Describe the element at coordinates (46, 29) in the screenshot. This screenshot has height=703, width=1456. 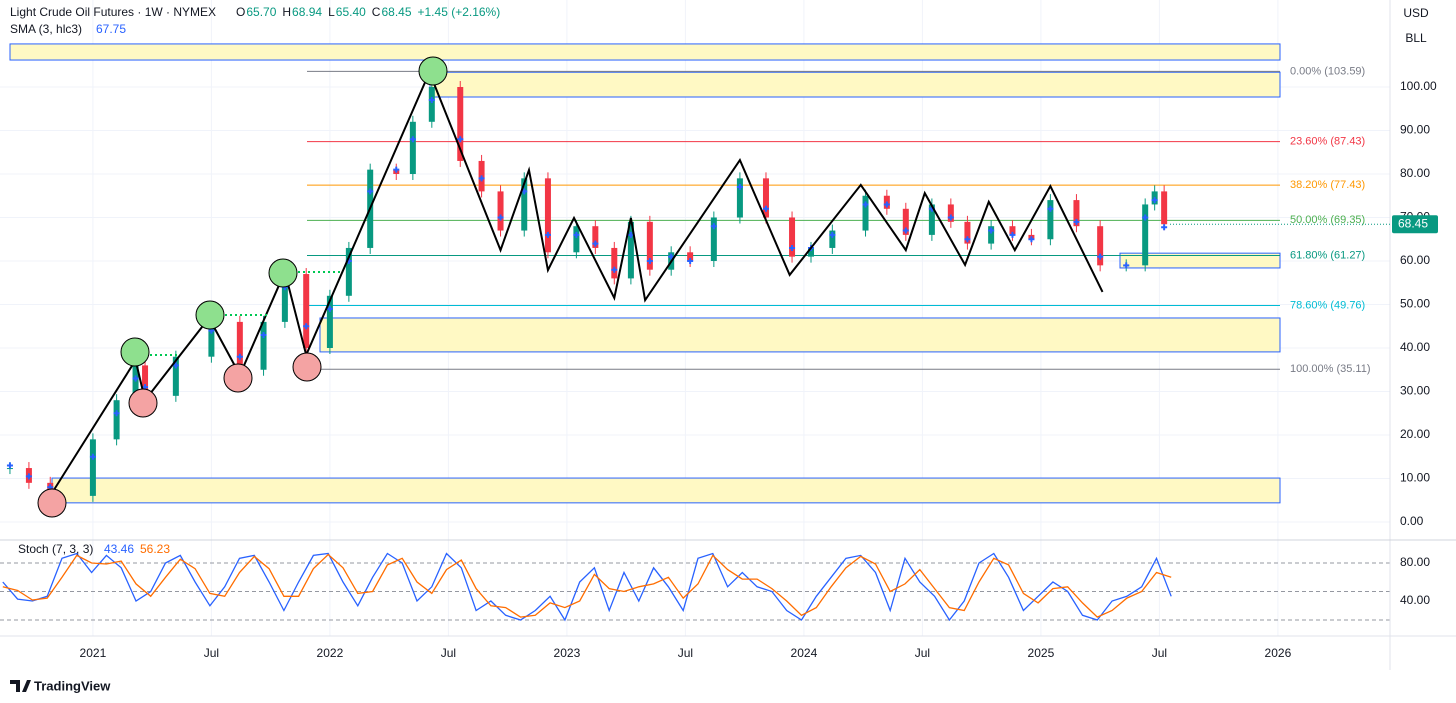
I see `sma-label: SMA (3, hlc3)` at that location.